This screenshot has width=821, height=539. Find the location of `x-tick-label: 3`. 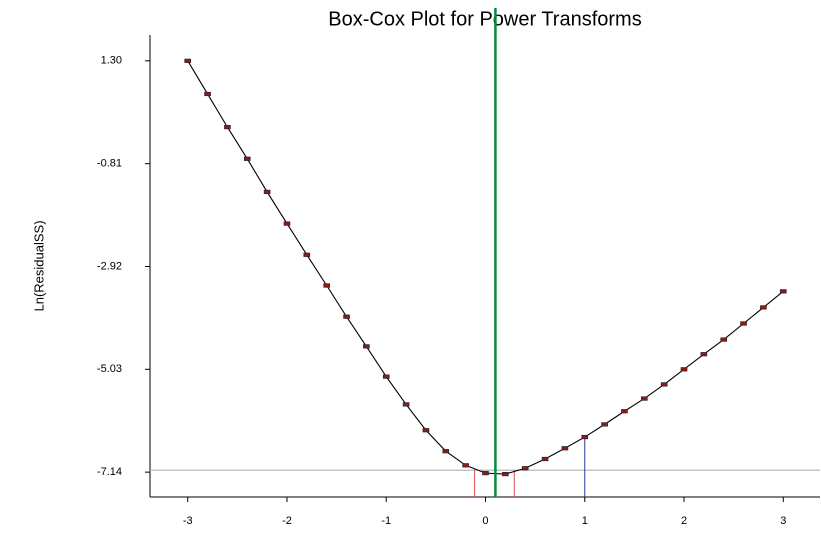

x-tick-label: 3 is located at coordinates (783, 521).